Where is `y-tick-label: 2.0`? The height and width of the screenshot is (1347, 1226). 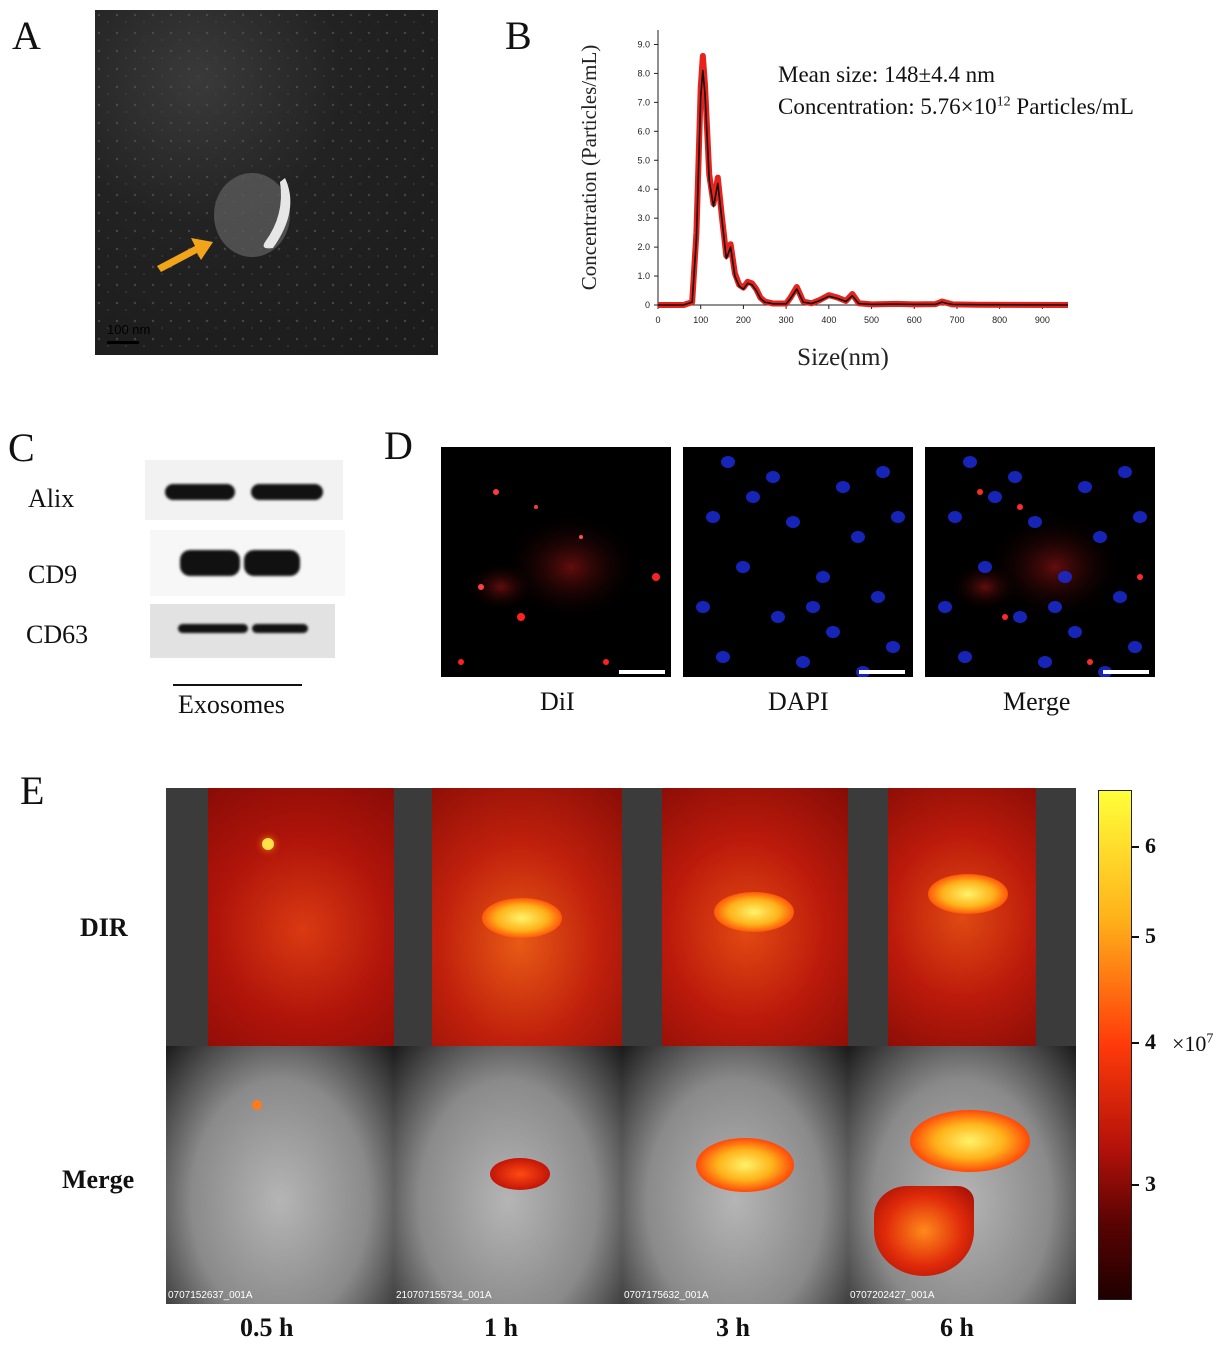
y-tick-label: 2.0 is located at coordinates (643, 247).